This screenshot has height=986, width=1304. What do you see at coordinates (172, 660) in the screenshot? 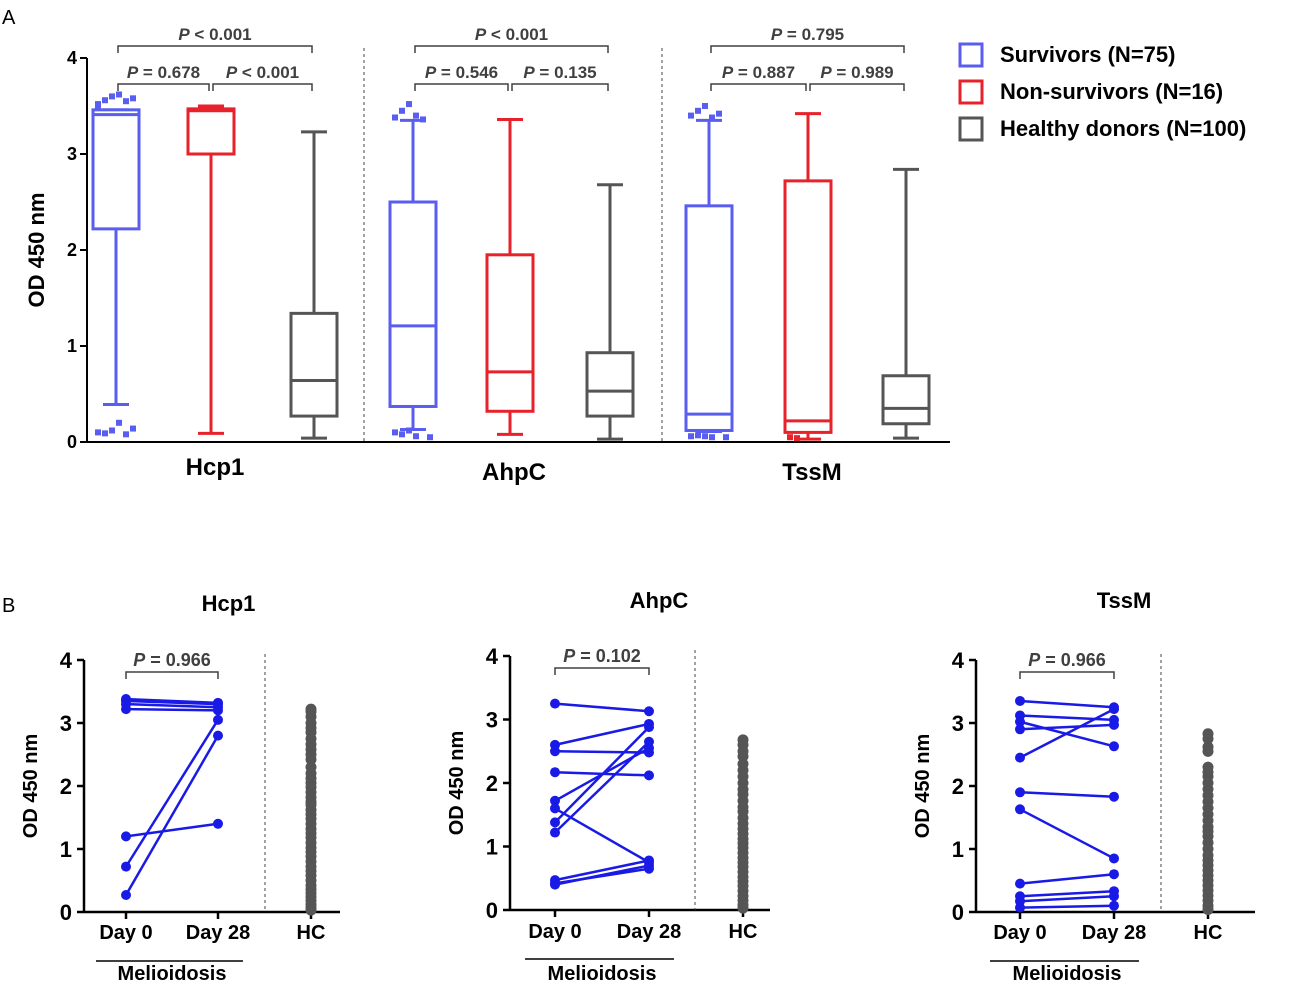
I see `p-value-label: P = 0.966` at bounding box center [172, 660].